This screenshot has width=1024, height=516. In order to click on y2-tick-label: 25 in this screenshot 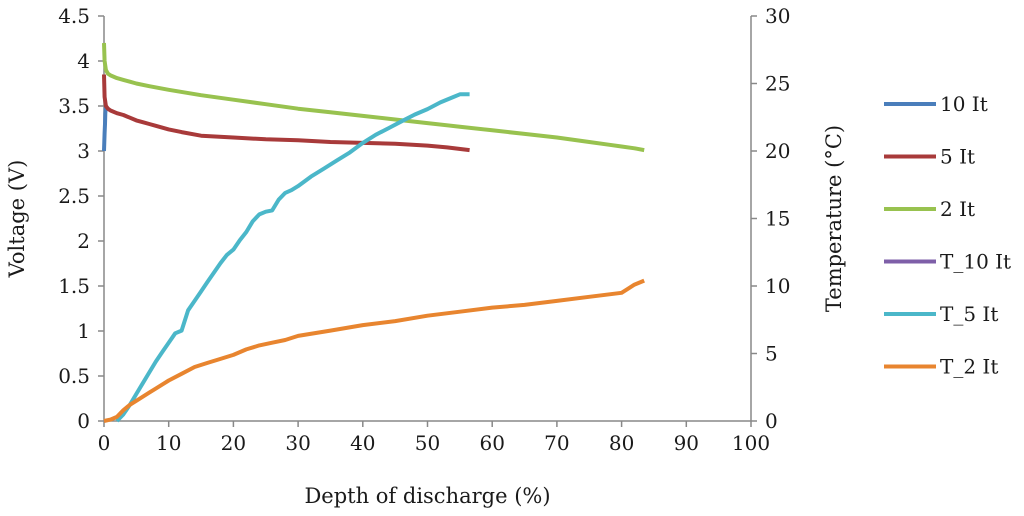, I will do `click(777, 84)`.